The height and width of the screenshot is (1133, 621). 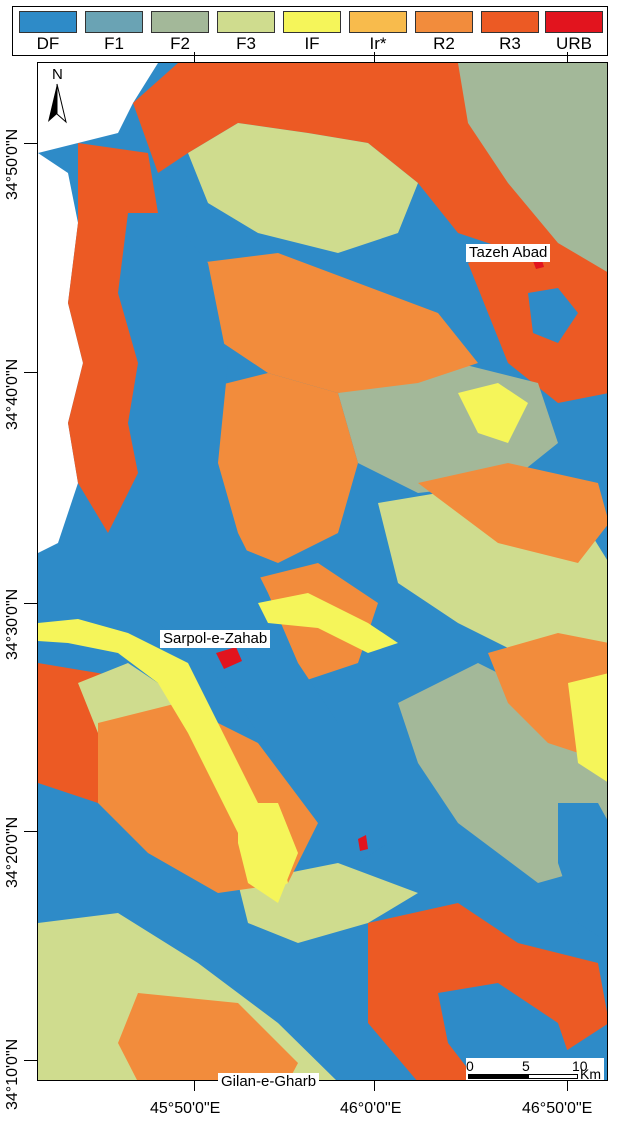 I want to click on lat-label-34-20: 34°20'0"N, so click(x=12, y=852).